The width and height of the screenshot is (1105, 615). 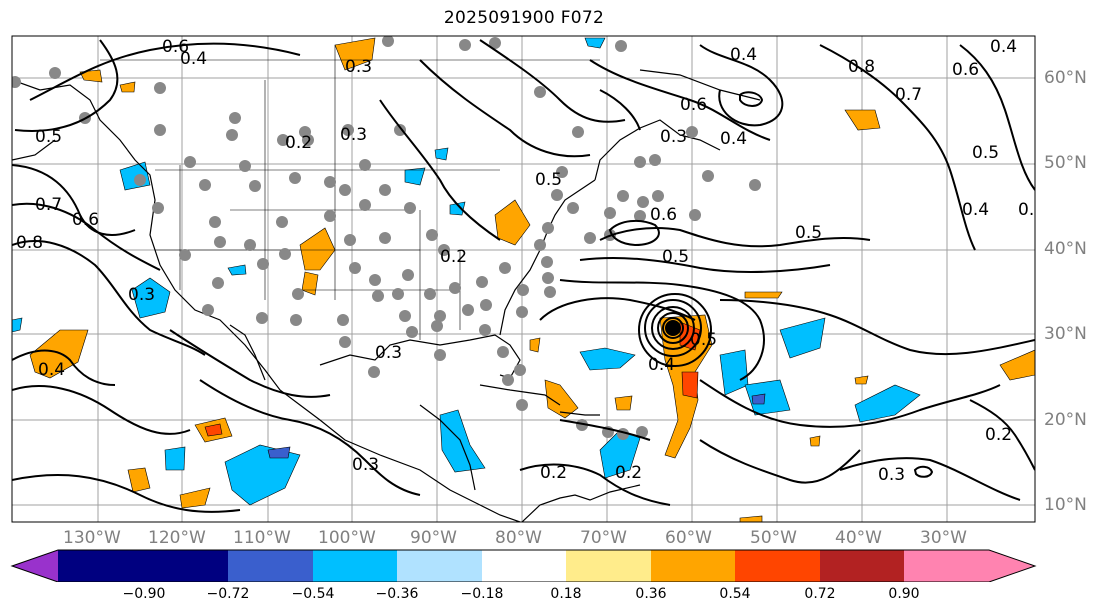 What do you see at coordinates (1065, 249) in the screenshot?
I see `lat-label-40n: 40°N` at bounding box center [1065, 249].